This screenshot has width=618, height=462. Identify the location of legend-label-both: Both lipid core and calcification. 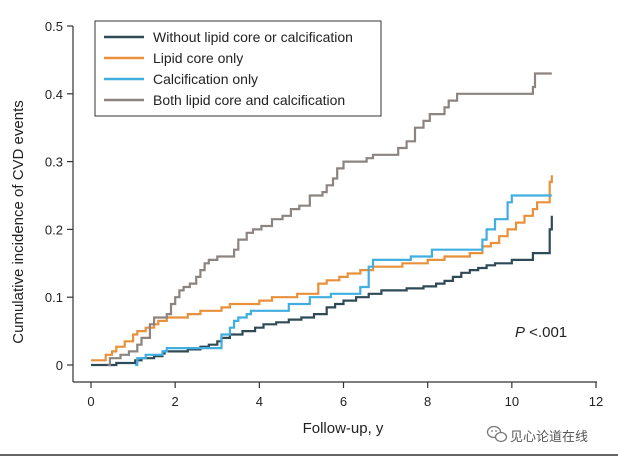
(249, 100).